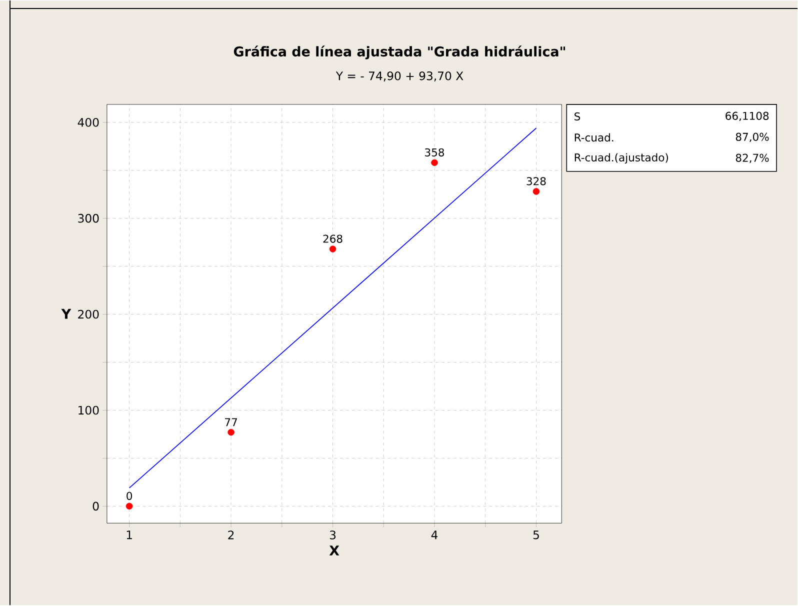 This screenshot has width=798, height=606. Describe the element at coordinates (536, 535) in the screenshot. I see `x-tick-label: 5` at that location.